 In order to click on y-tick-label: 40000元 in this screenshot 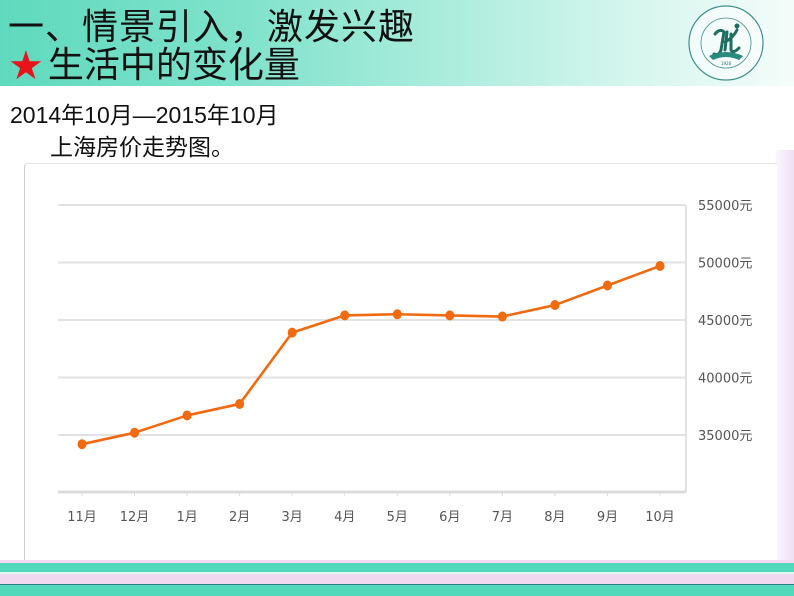, I will do `click(725, 379)`.